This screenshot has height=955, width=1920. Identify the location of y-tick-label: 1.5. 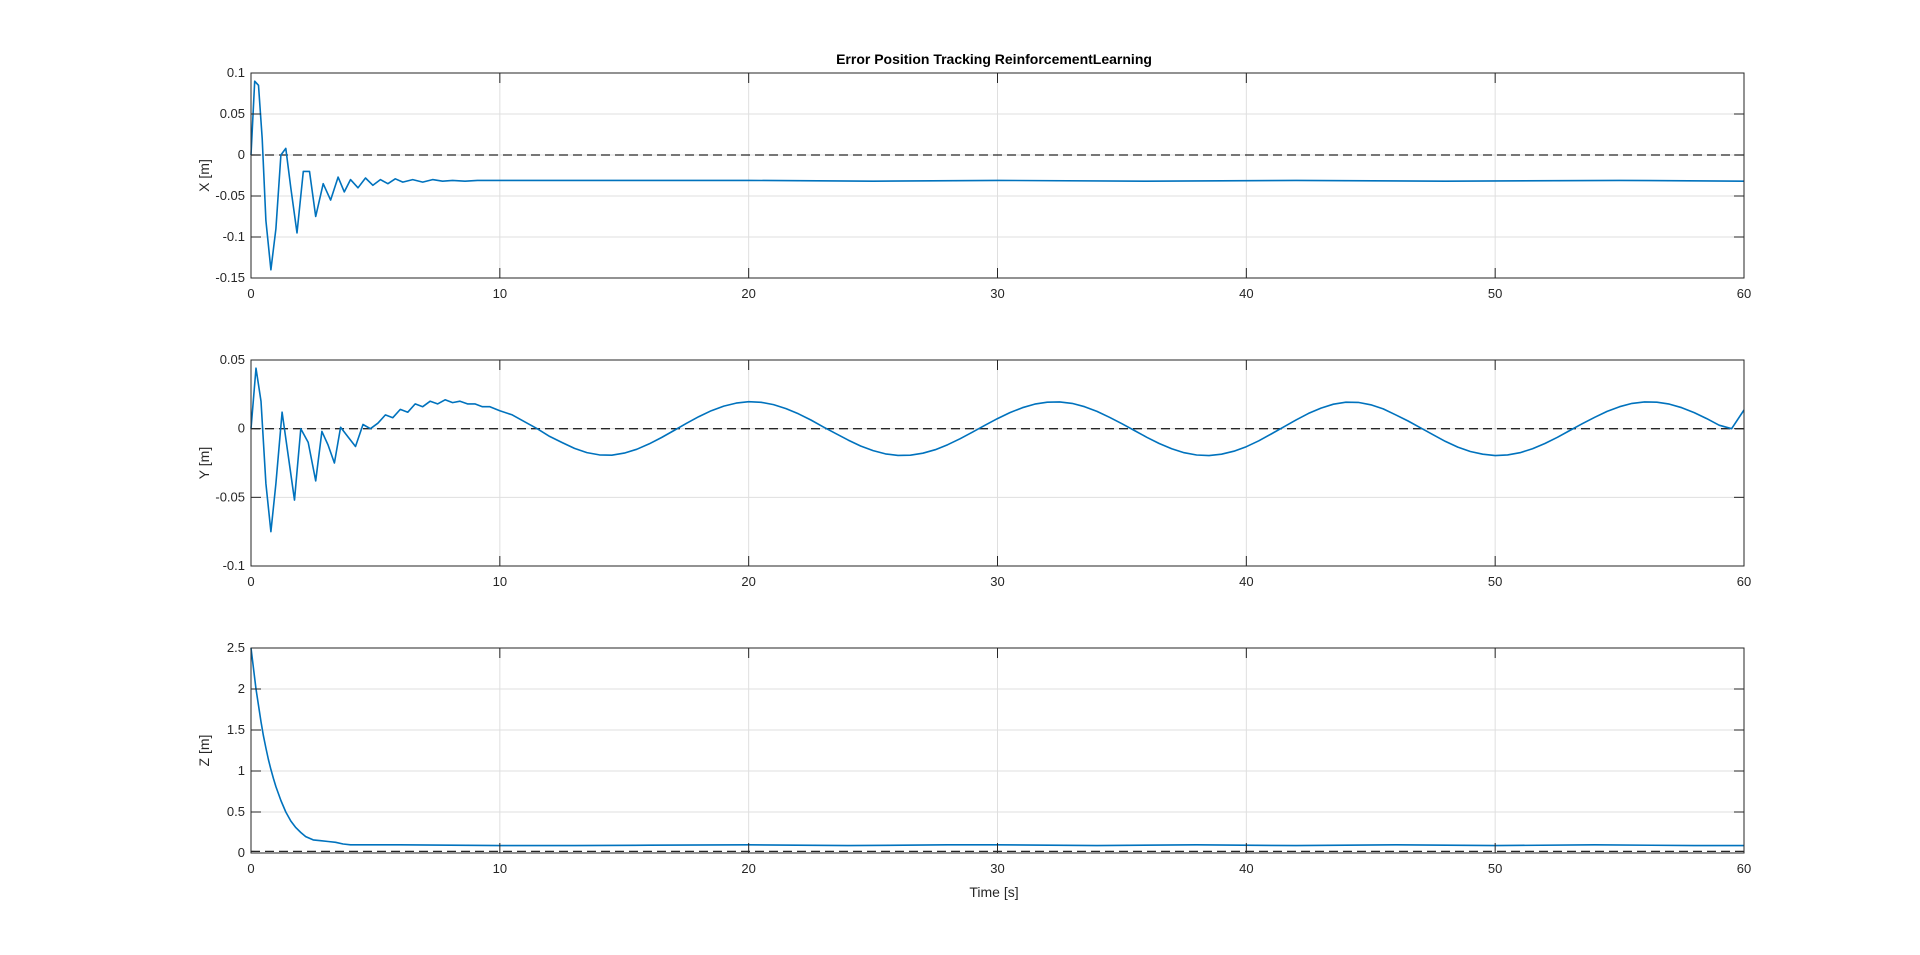
(236, 729).